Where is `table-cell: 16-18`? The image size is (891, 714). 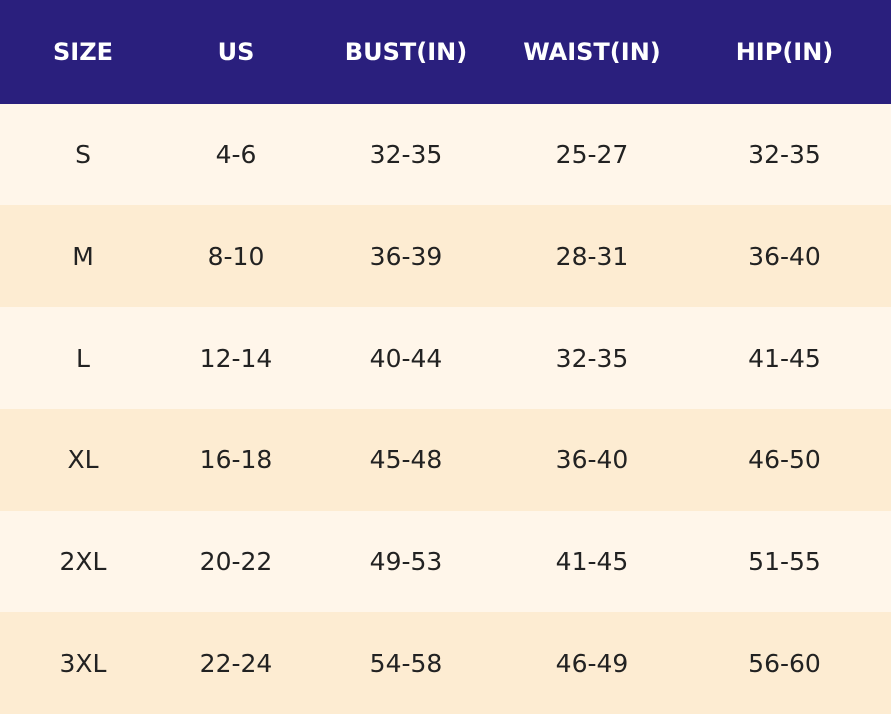 table-cell: 16-18 is located at coordinates (236, 460).